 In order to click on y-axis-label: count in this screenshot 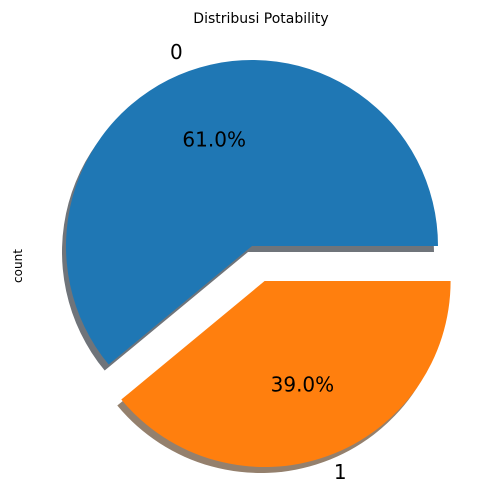, I will do `click(18, 266)`.